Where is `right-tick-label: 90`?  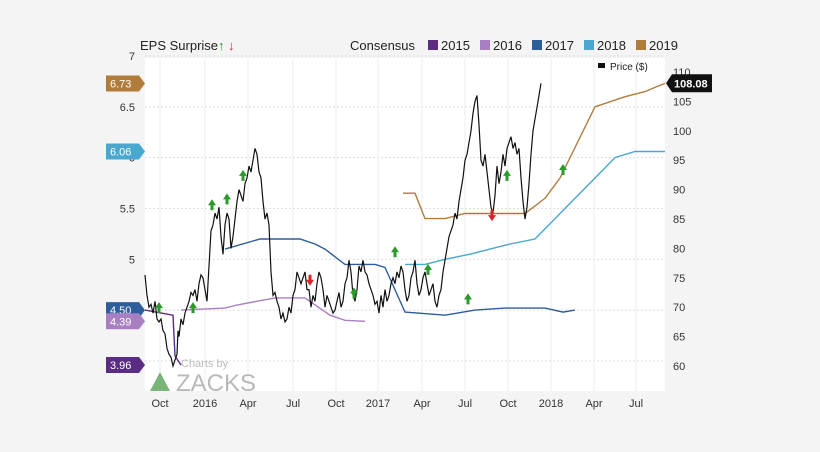 right-tick-label: 90 is located at coordinates (679, 191).